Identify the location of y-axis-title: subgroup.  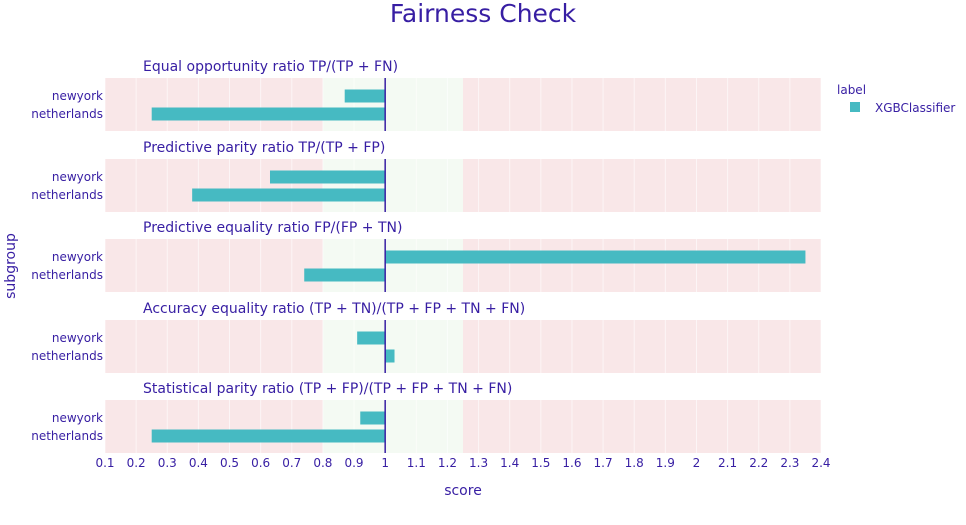
(11, 266).